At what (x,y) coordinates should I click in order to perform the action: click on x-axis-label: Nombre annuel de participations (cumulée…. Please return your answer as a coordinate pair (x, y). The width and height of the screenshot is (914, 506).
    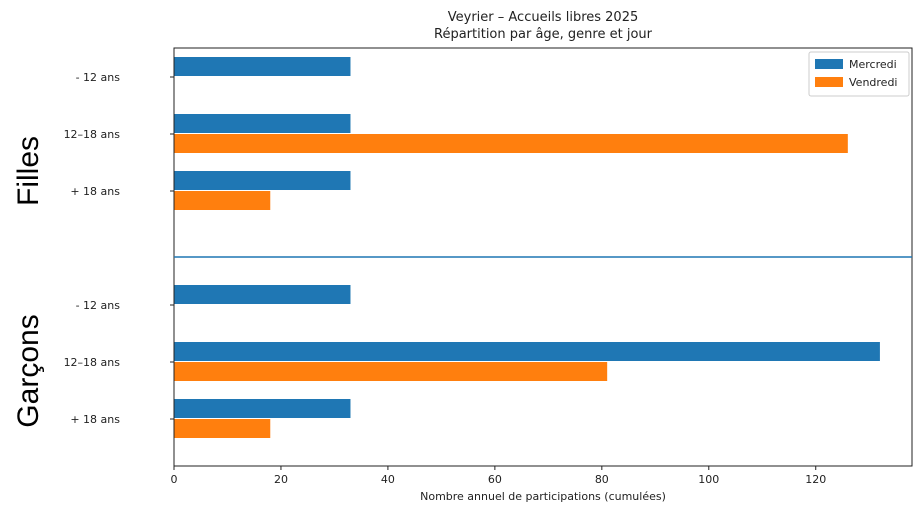
    Looking at the image, I should click on (543, 496).